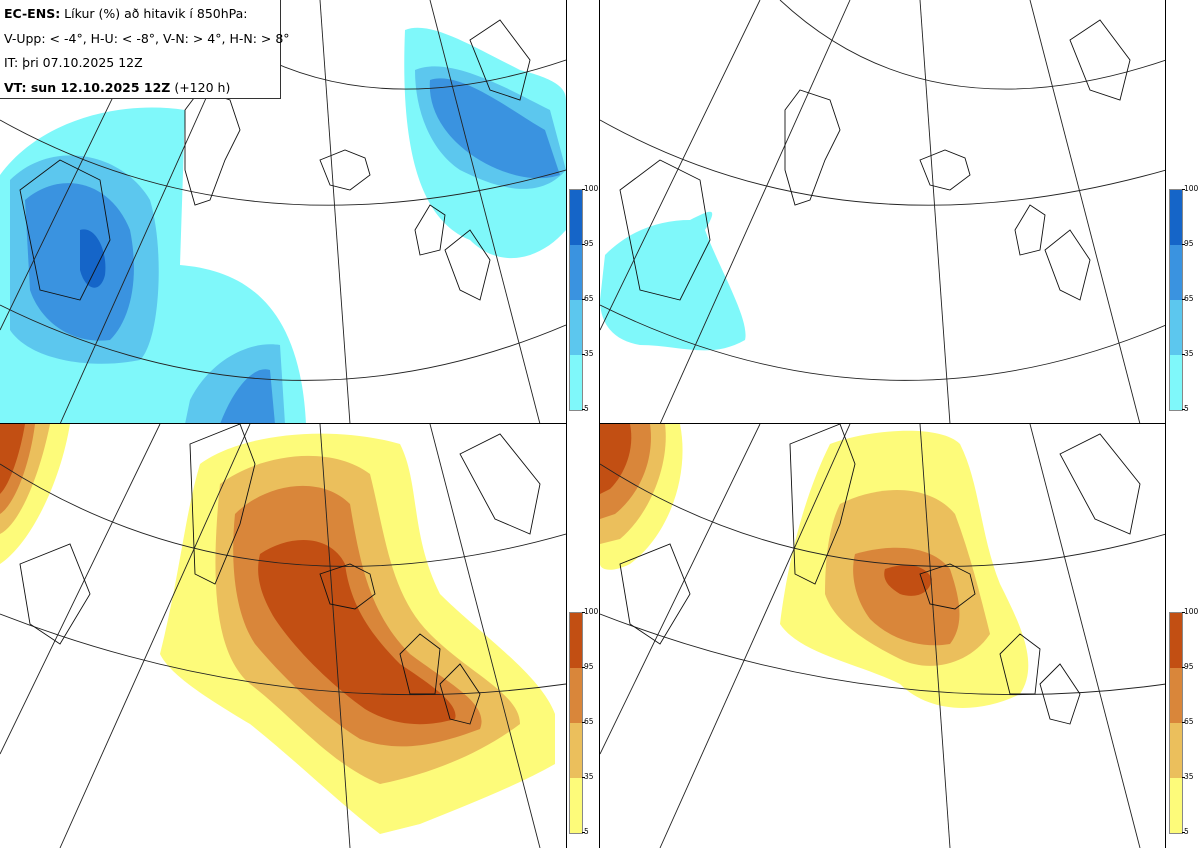 This screenshot has height=848, width=1200. What do you see at coordinates (153, 13) in the screenshot?
I see `info-title: Líkur (%) að hitavik í 850hPa:` at bounding box center [153, 13].